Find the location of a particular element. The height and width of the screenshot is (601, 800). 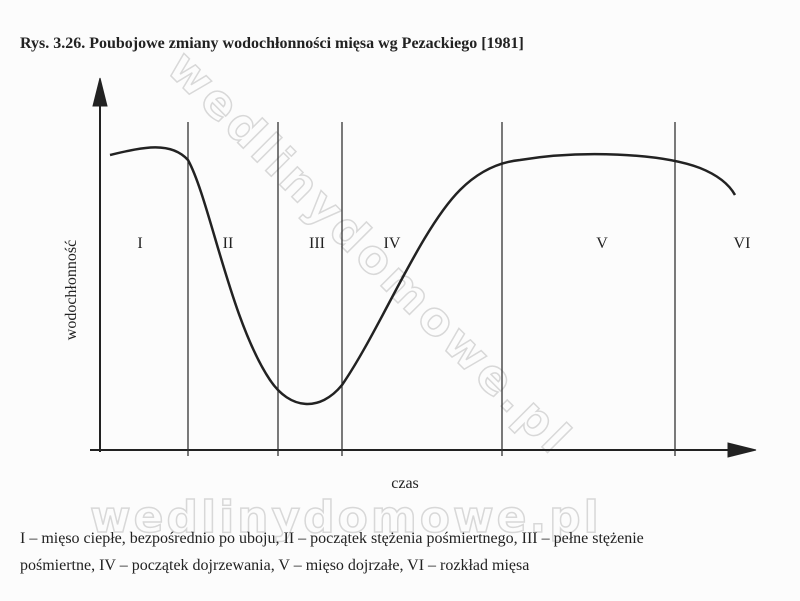

x-arrow is located at coordinates (742, 450).